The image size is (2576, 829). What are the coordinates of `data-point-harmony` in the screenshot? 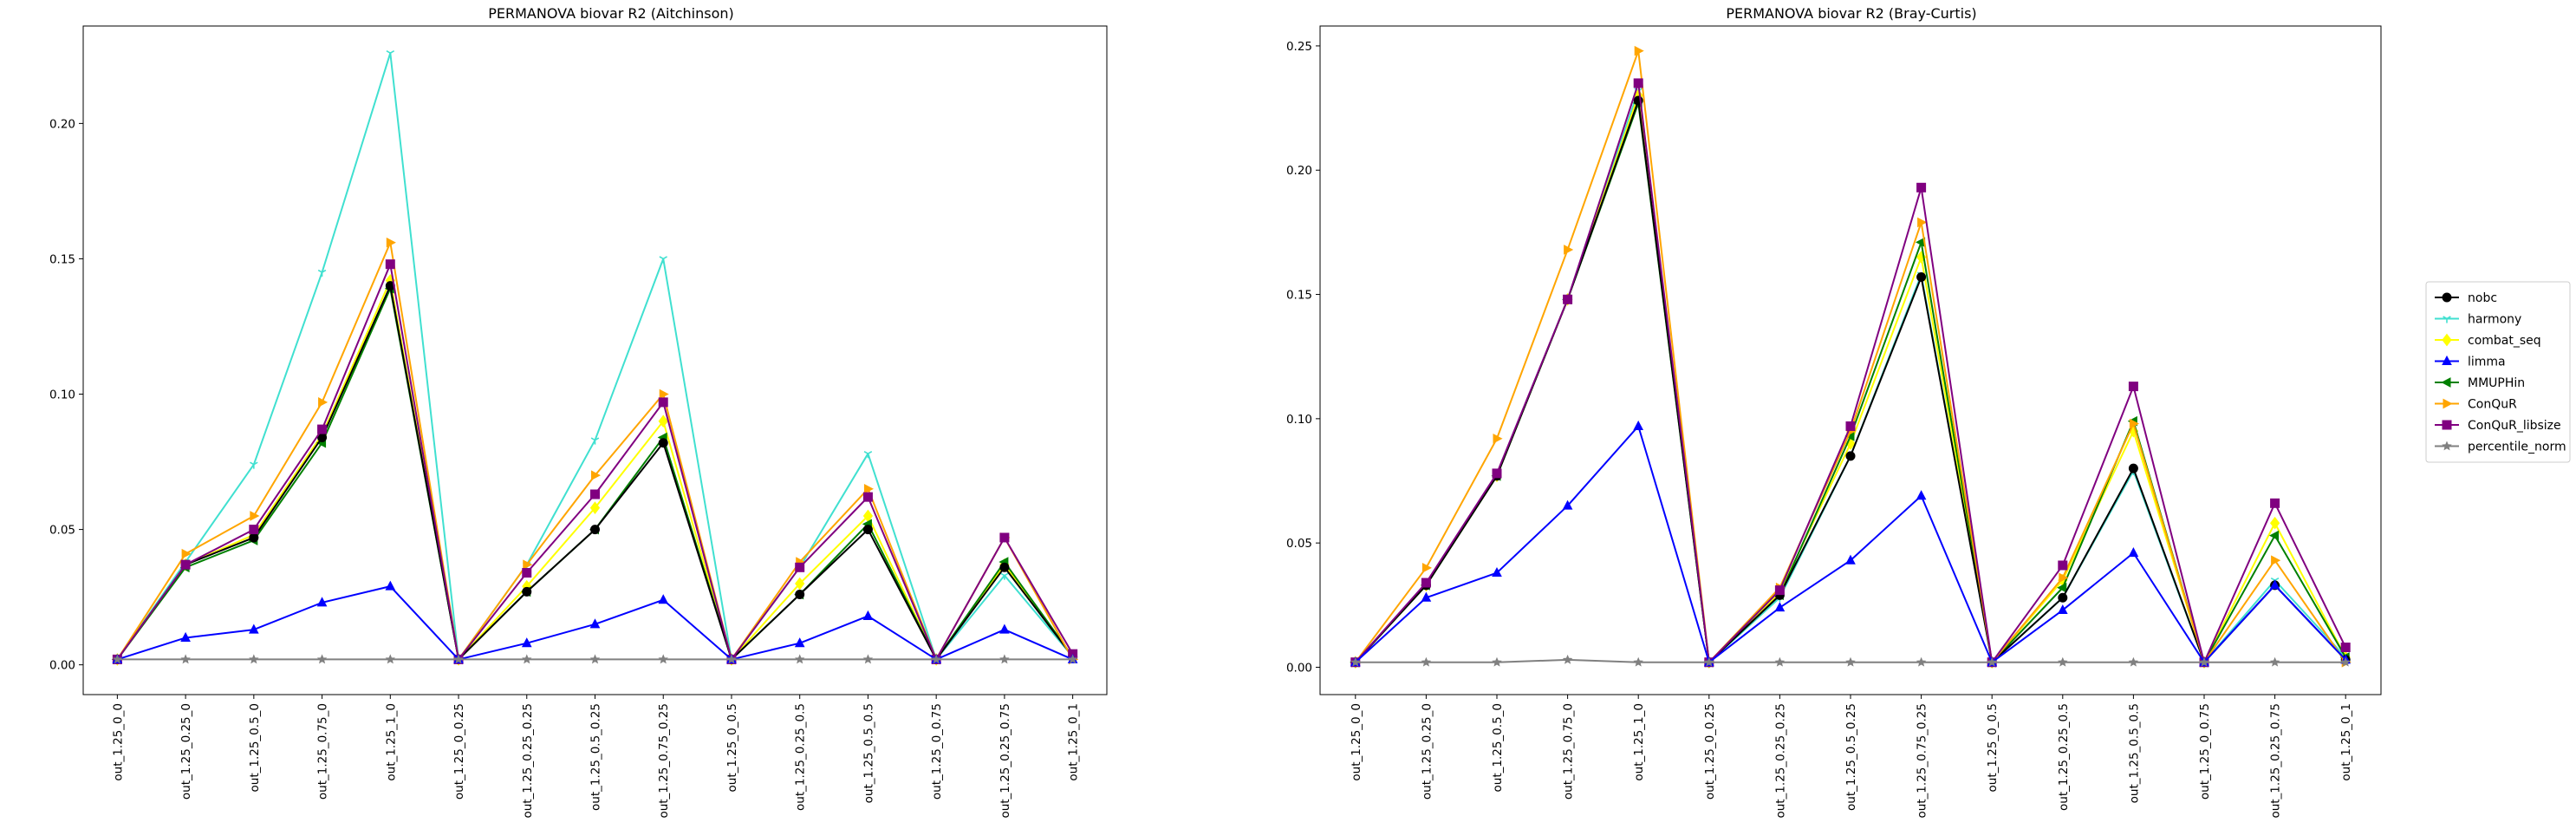 It's located at (254, 465).